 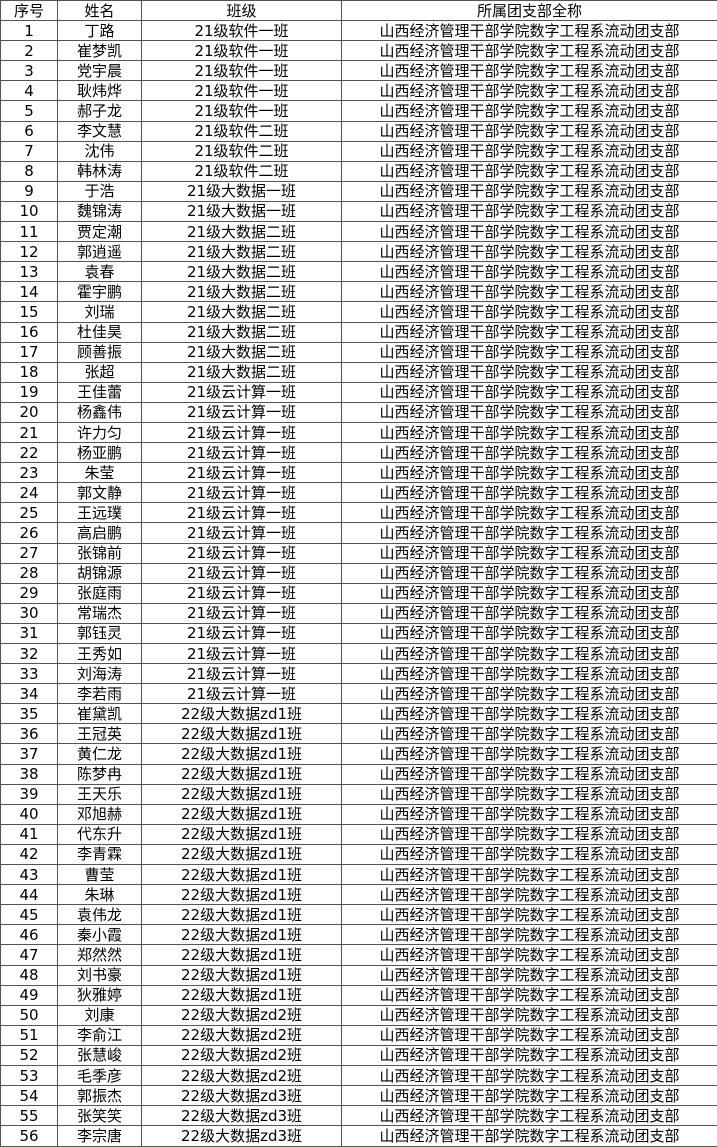 What do you see at coordinates (99, 31) in the screenshot?
I see `name-cell: 丁路` at bounding box center [99, 31].